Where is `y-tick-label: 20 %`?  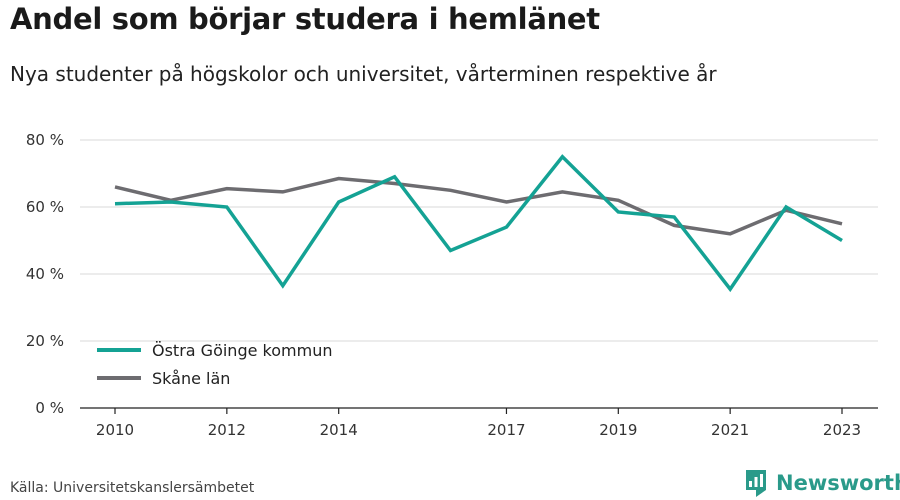 y-tick-label: 20 % is located at coordinates (45, 341).